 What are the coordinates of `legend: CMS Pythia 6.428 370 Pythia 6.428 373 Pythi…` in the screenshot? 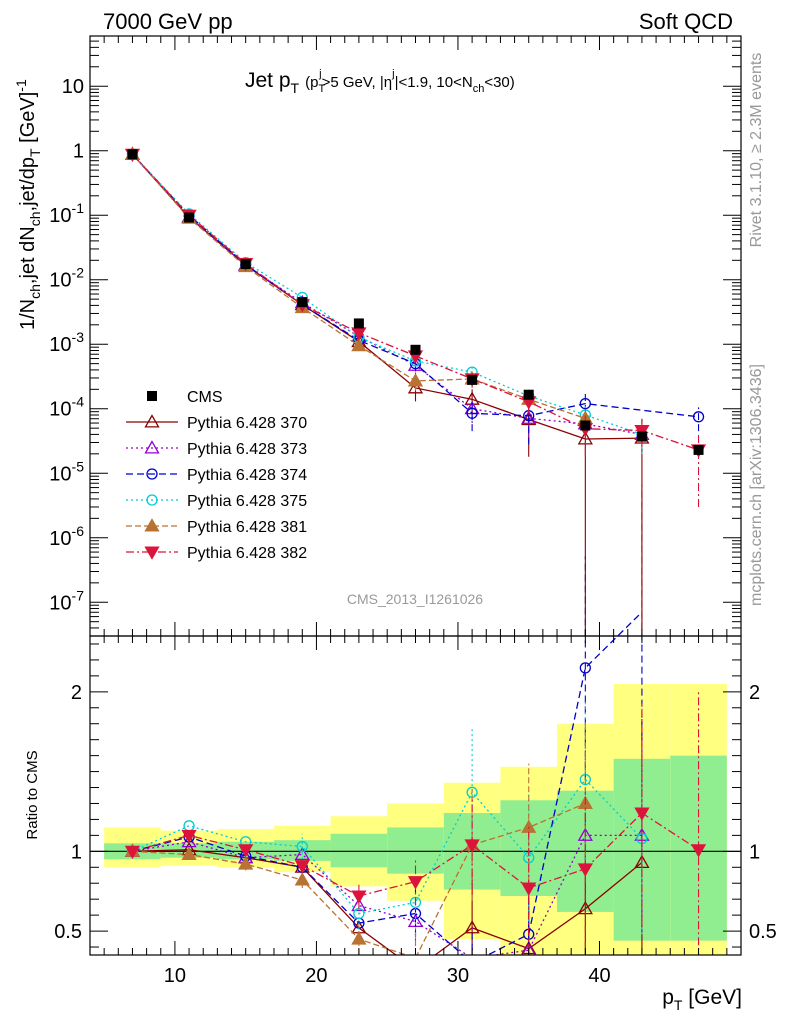 It's located at (216, 475).